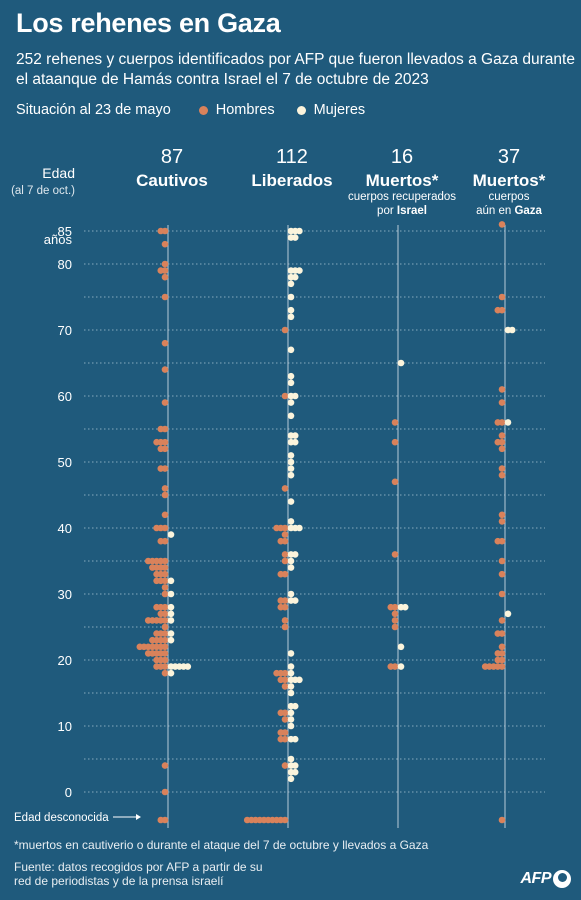 The width and height of the screenshot is (581, 900). Describe the element at coordinates (402, 180) in the screenshot. I see `column-name: Muertos*` at that location.